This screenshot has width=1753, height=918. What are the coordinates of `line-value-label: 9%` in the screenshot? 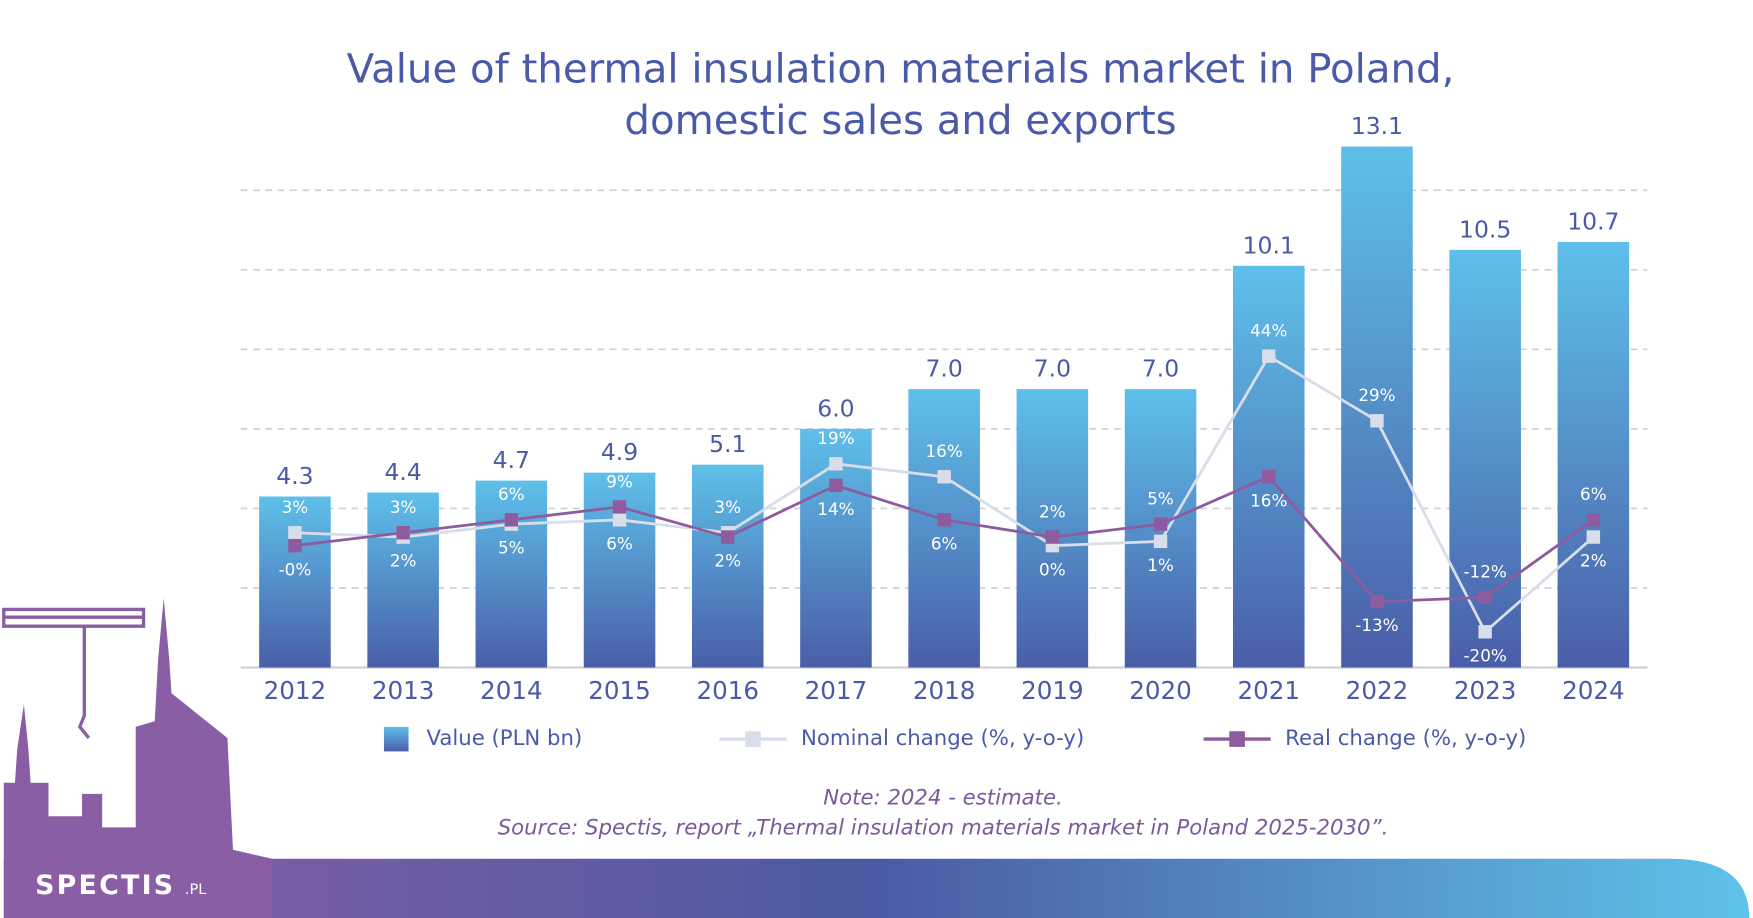 It's located at (619, 481).